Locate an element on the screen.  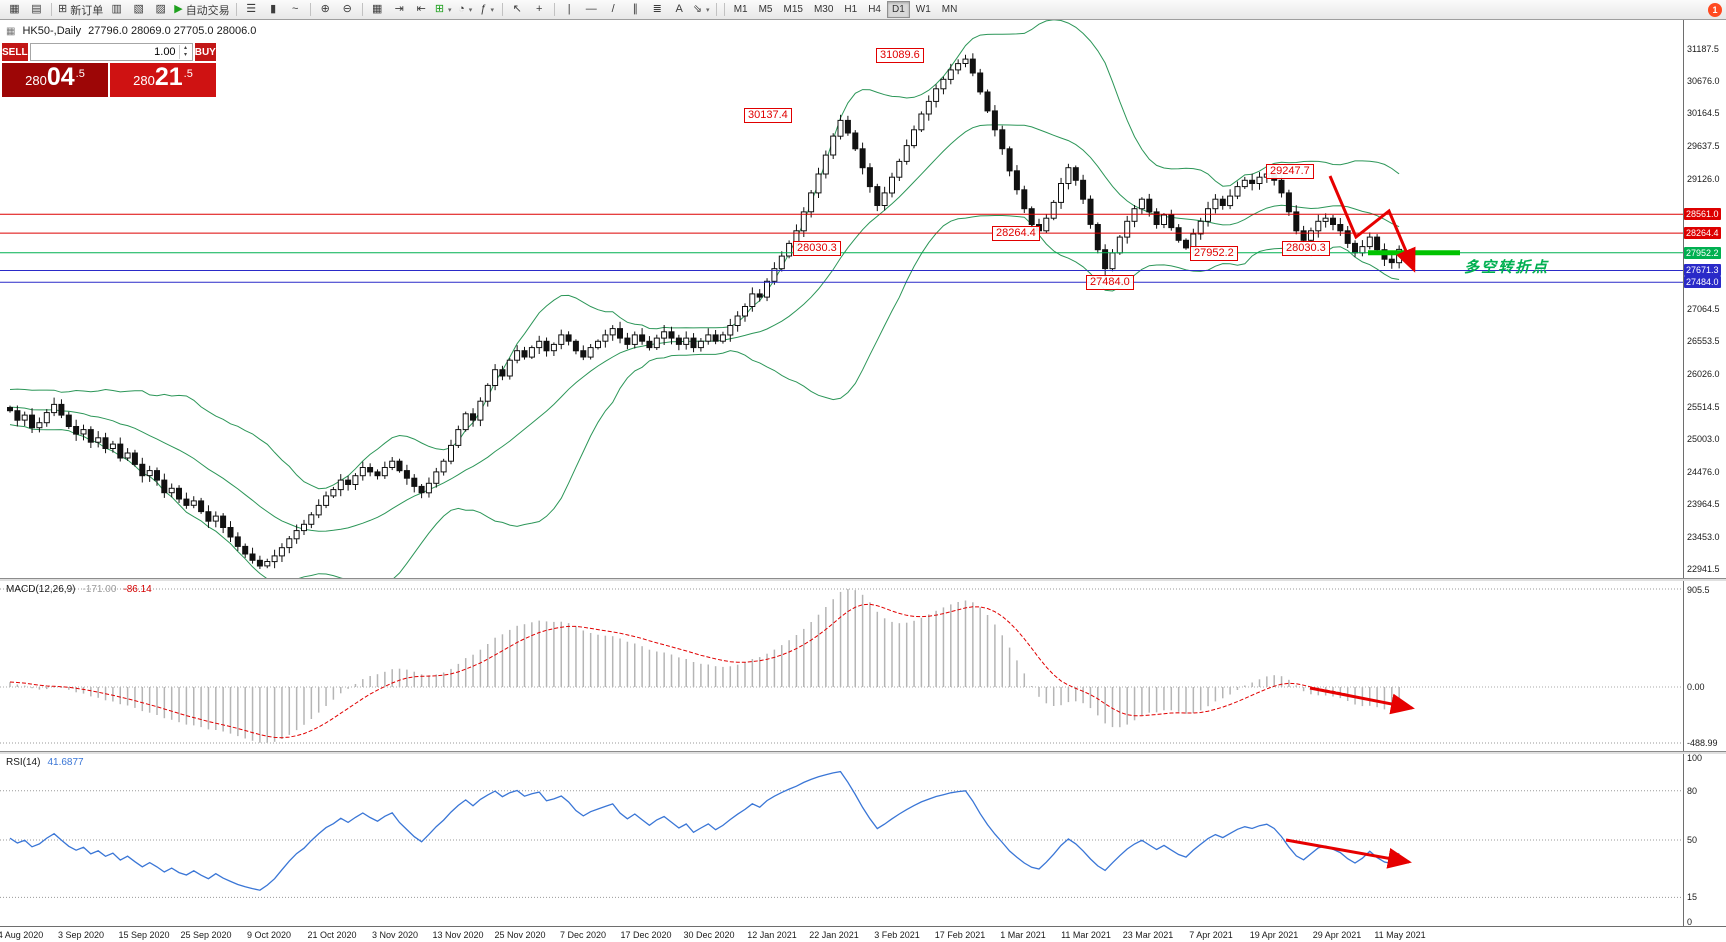
sell-button: SELL is located at coordinates (15, 52).